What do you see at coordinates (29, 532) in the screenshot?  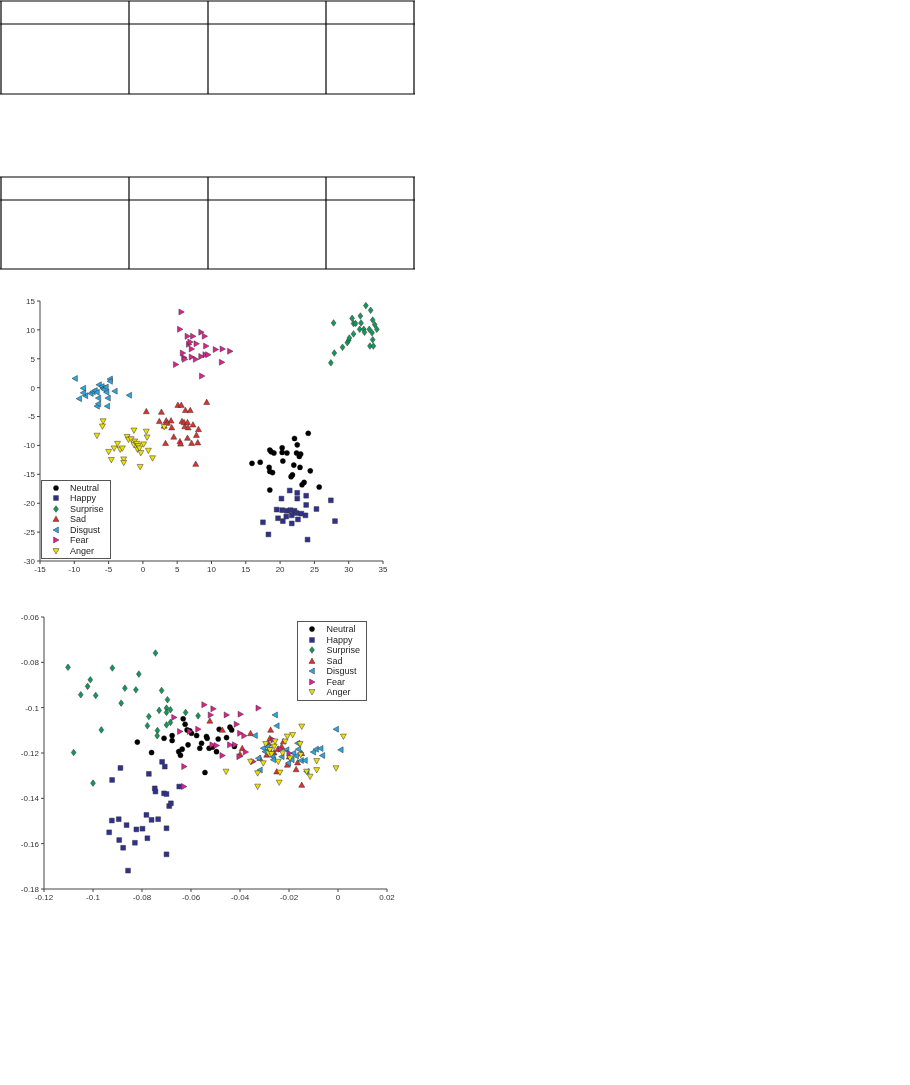 I see `y-tick-label: -25` at bounding box center [29, 532].